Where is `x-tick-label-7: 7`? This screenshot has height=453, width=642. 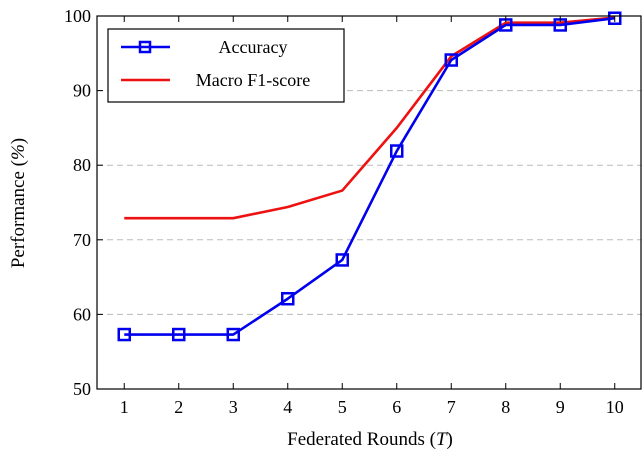 x-tick-label-7: 7 is located at coordinates (451, 407).